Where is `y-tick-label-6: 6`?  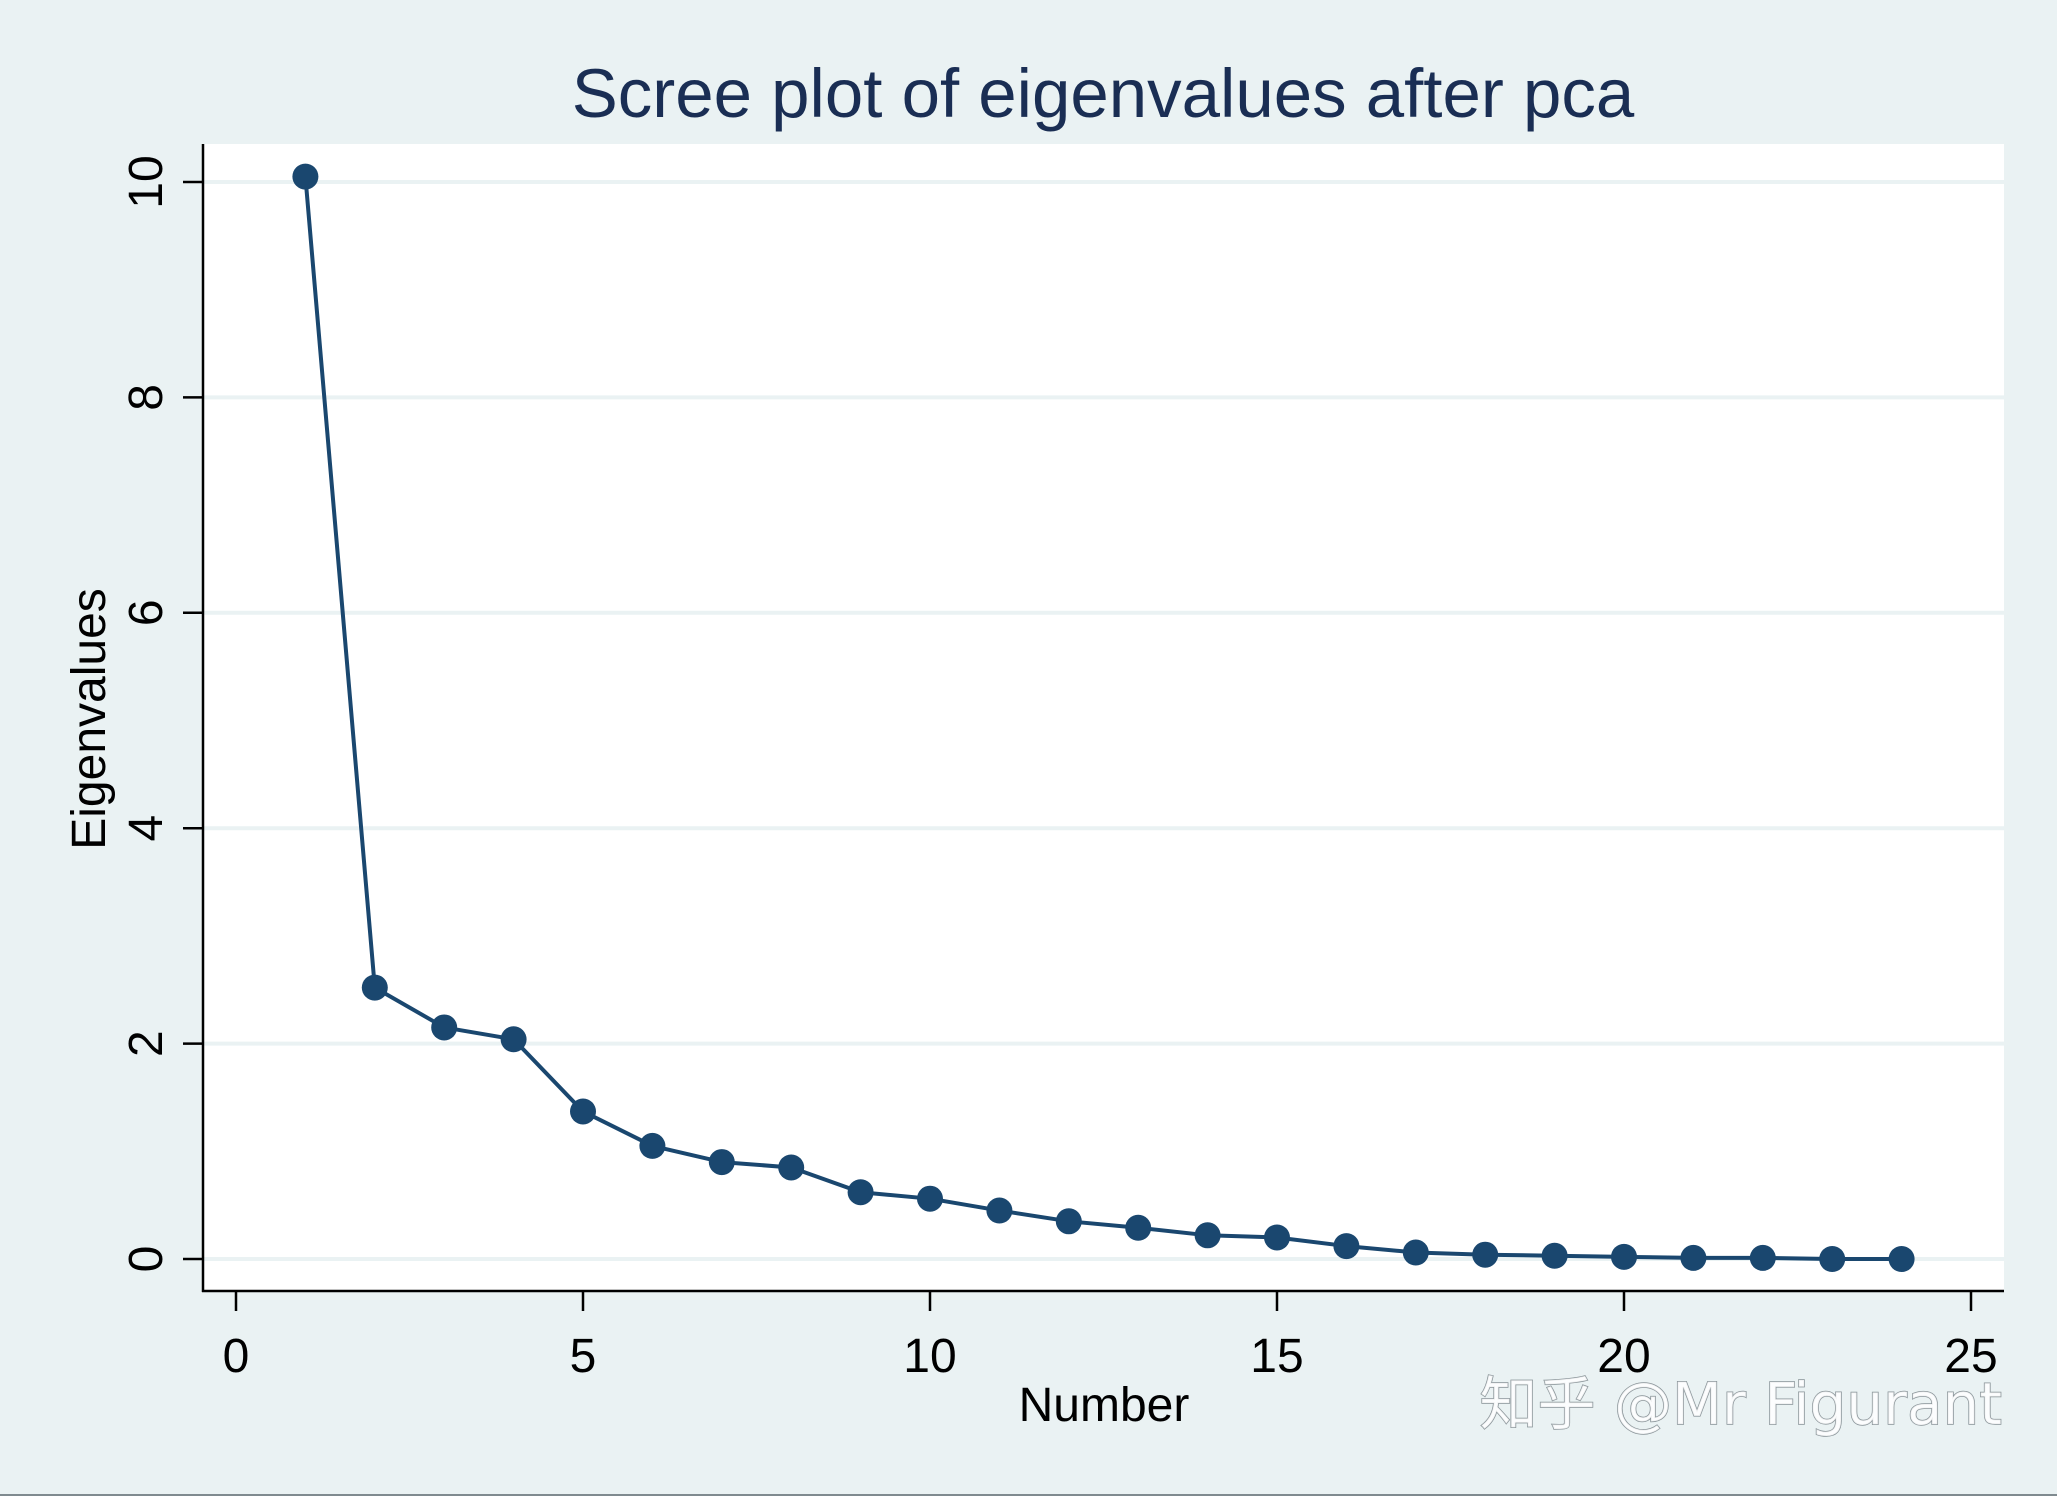 y-tick-label-6: 6 is located at coordinates (146, 612).